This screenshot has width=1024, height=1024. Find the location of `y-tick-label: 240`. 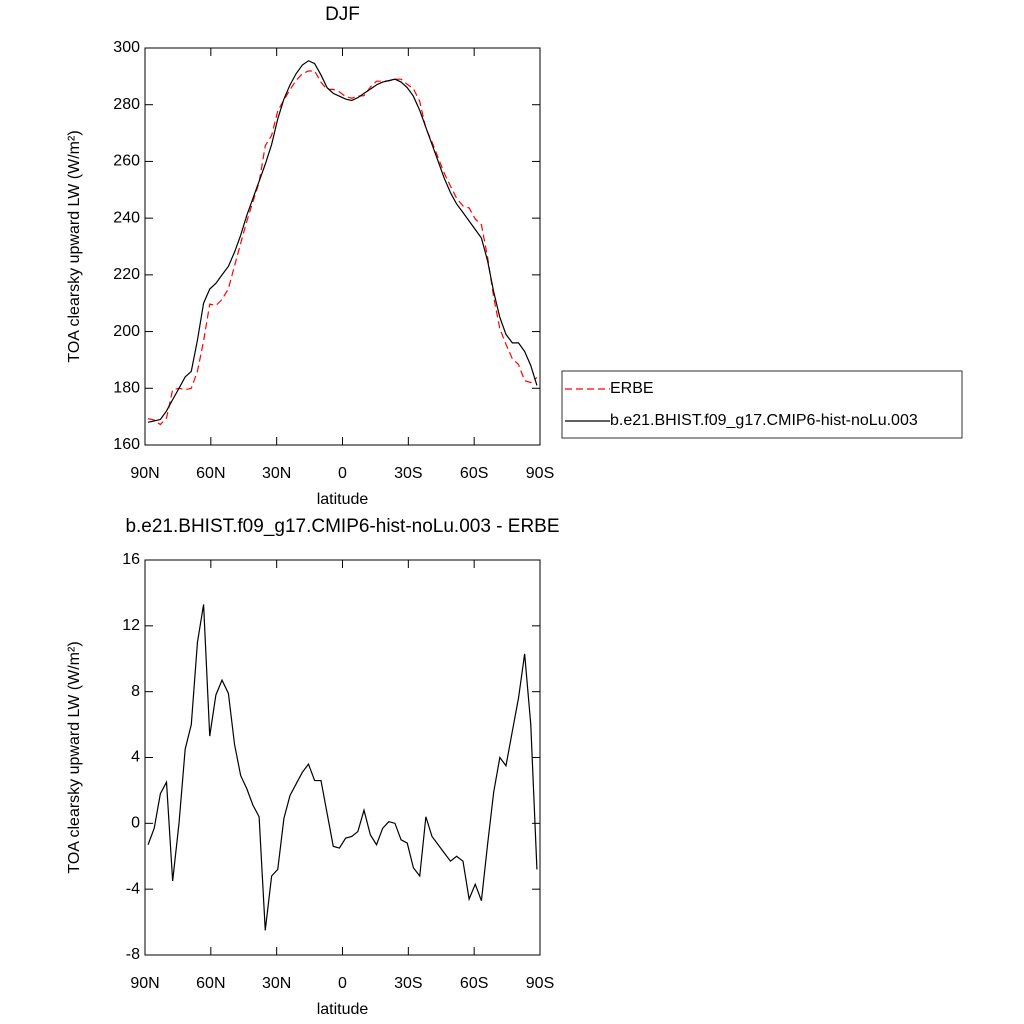

y-tick-label: 240 is located at coordinates (126, 217).